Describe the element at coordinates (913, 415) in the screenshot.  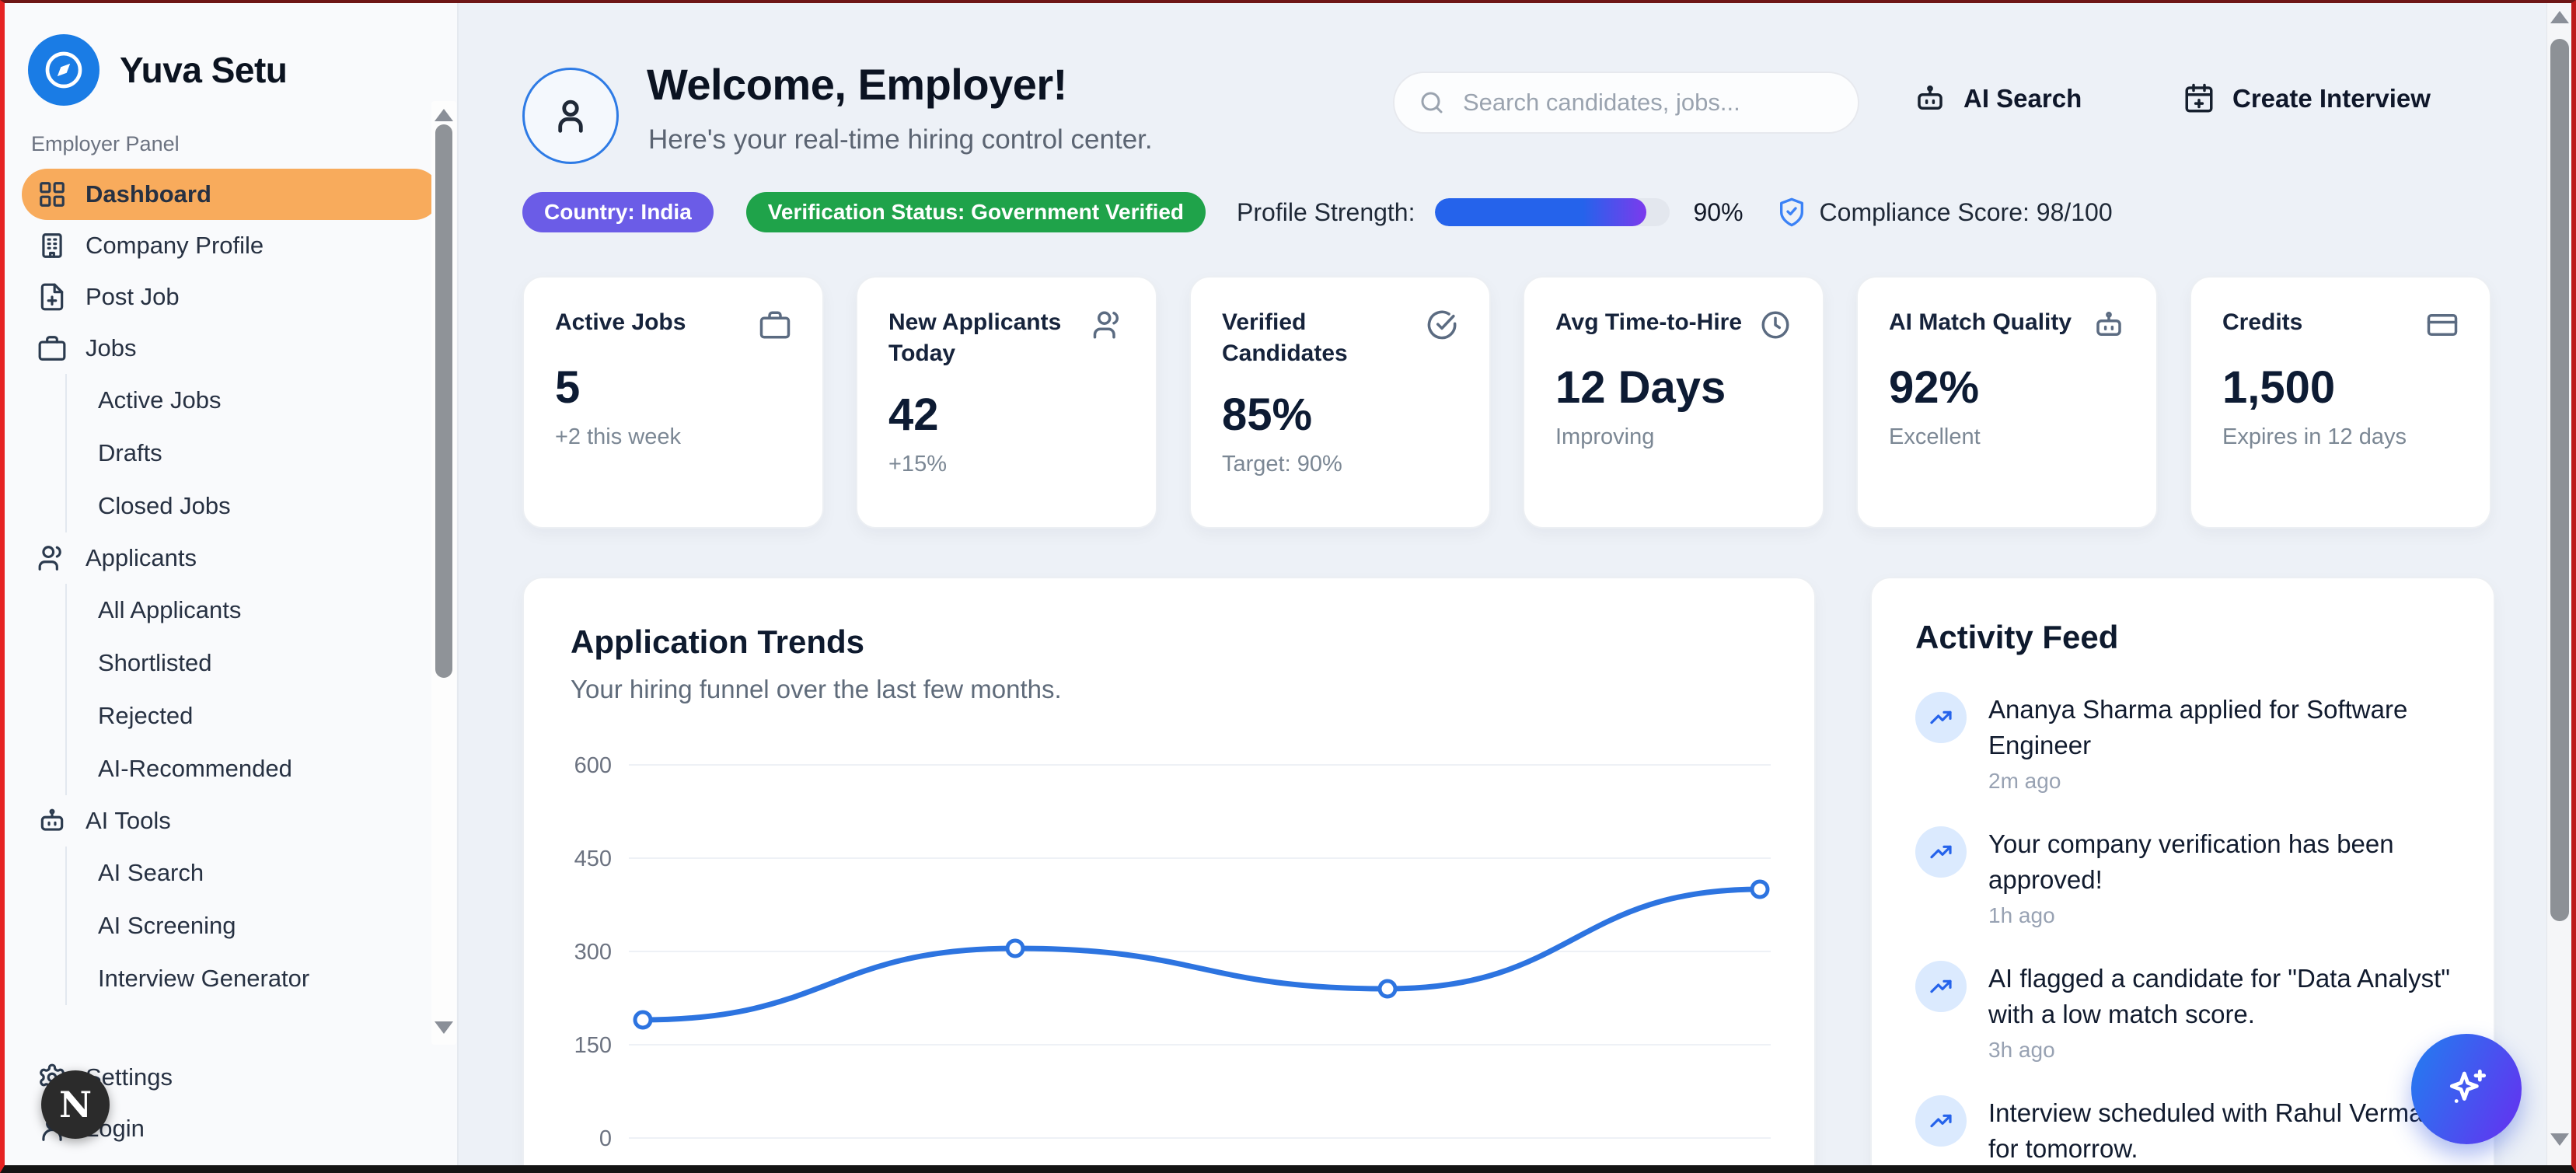
I see `stat-value: 42` at that location.